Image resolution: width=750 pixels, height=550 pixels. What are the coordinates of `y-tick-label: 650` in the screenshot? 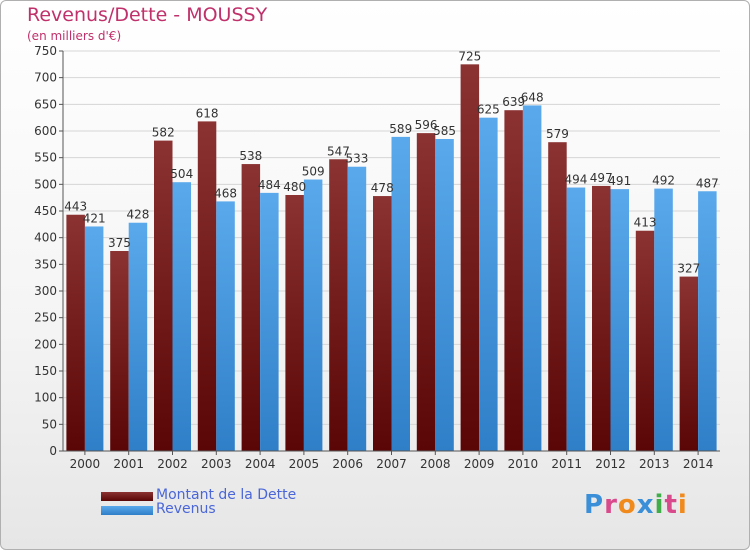 It's located at (45, 104).